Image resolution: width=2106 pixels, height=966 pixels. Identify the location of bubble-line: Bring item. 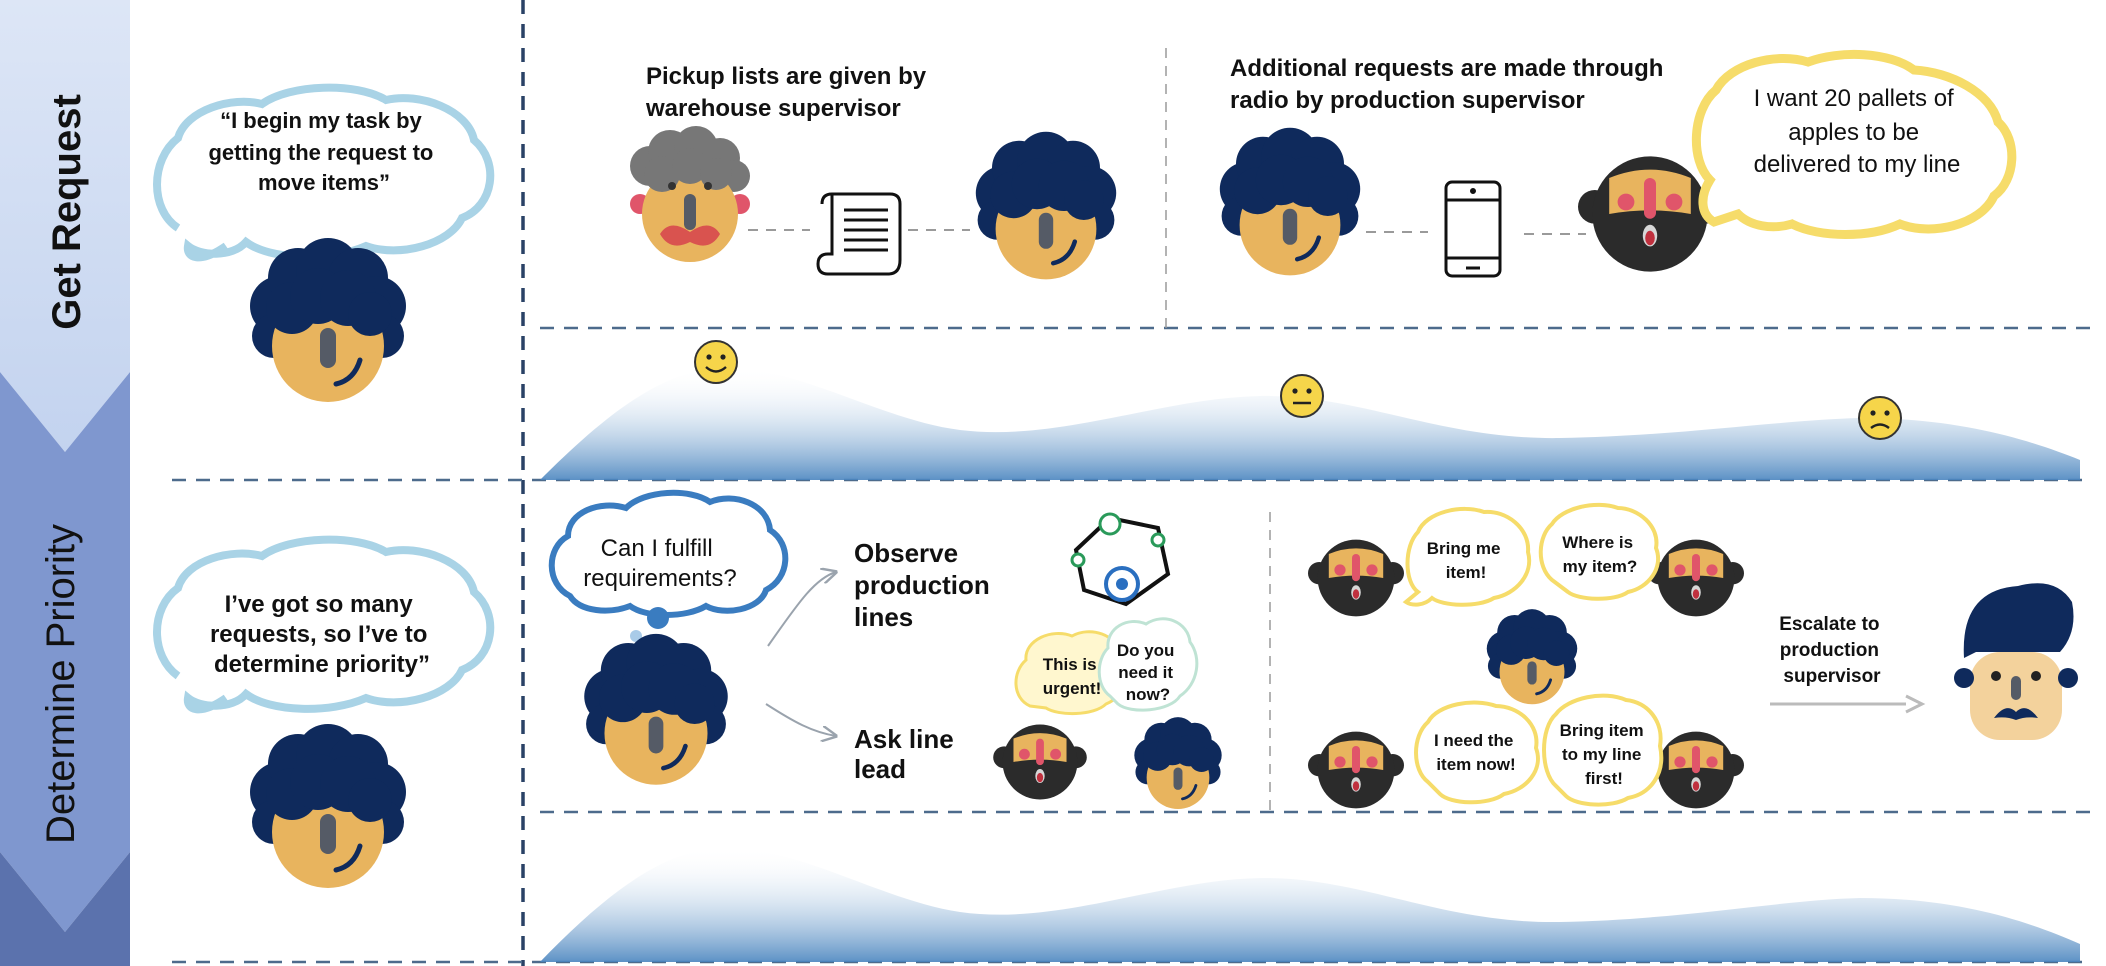
(1602, 730).